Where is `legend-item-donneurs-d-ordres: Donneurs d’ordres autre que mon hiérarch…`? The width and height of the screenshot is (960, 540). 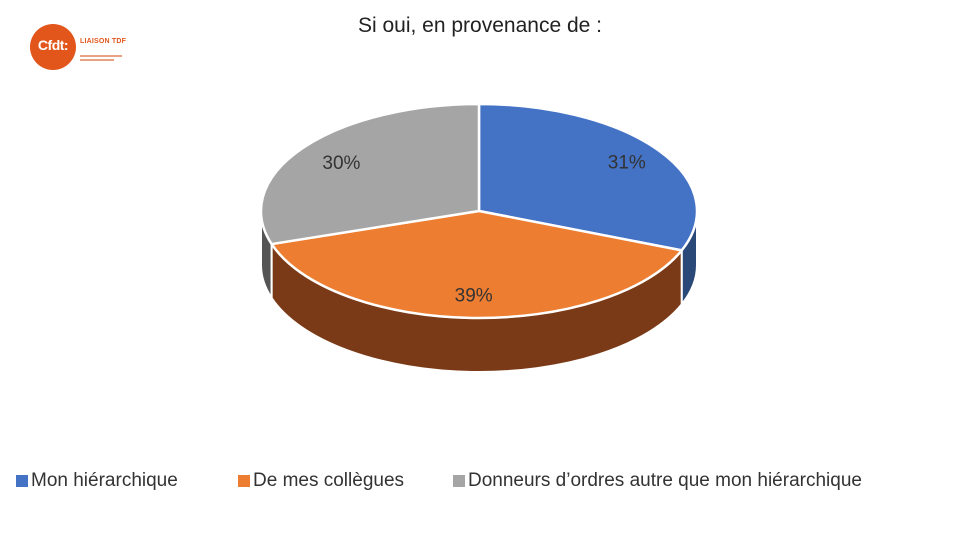 legend-item-donneurs-d-ordres: Donneurs d’ordres autre que mon hiérarch… is located at coordinates (657, 481).